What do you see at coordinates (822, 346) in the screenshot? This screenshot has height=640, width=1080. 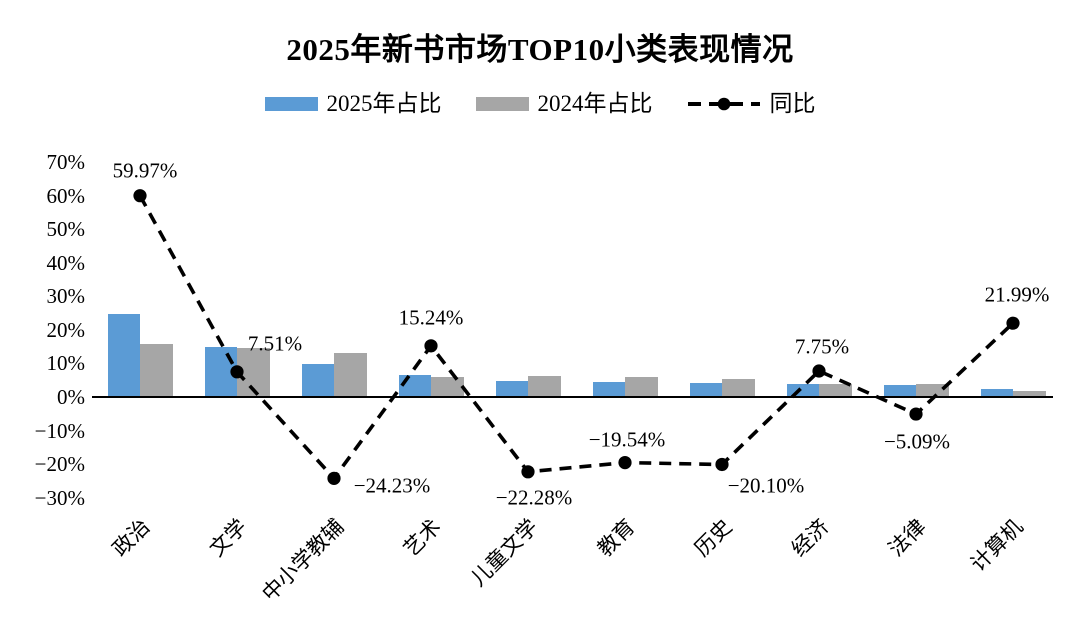 I see `line-point-label: 7.75%` at bounding box center [822, 346].